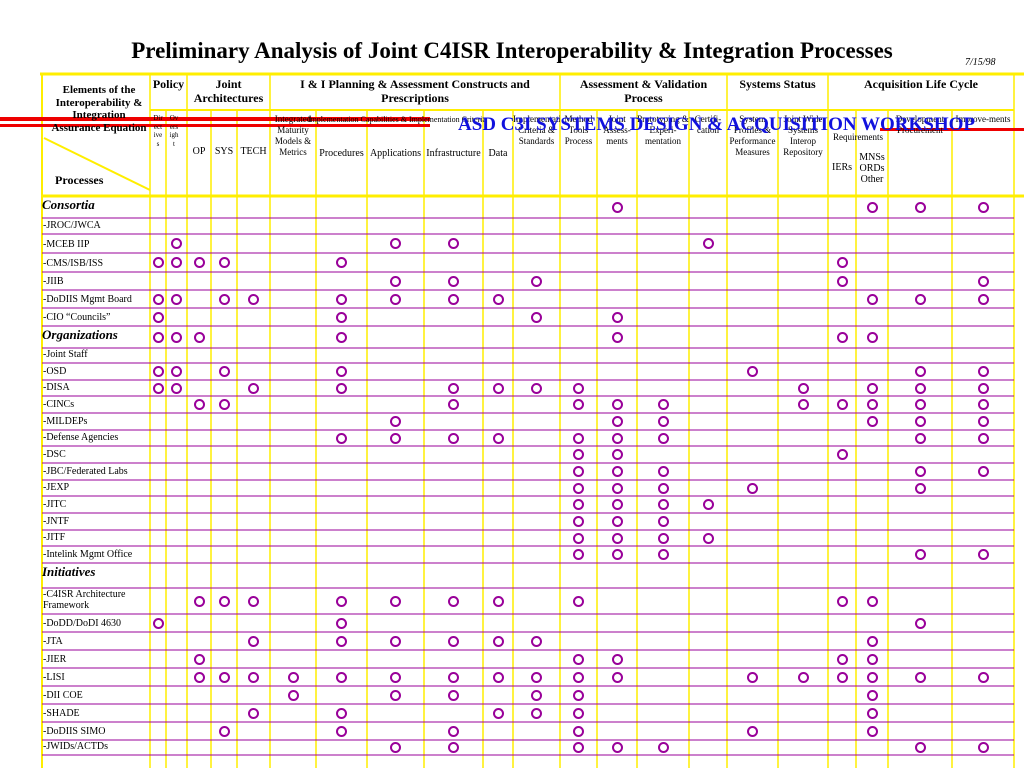  Describe the element at coordinates (293, 135) in the screenshot. I see `subcol-header-maturity: Integrated Maturity Models & Metrics` at that location.